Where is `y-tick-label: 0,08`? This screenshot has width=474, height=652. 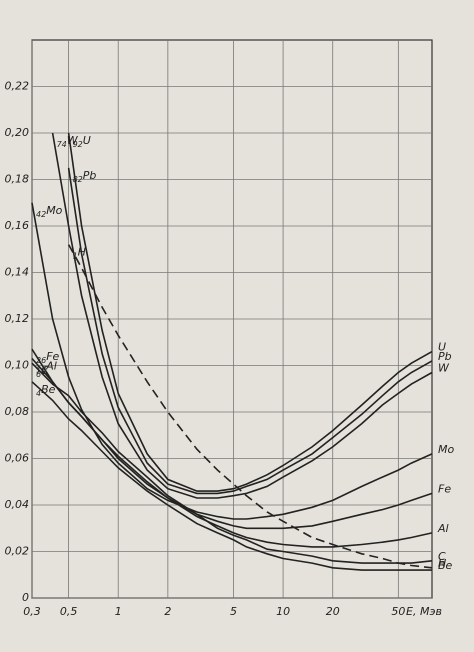
y-tick-label: 0,08 is located at coordinates (17, 411).